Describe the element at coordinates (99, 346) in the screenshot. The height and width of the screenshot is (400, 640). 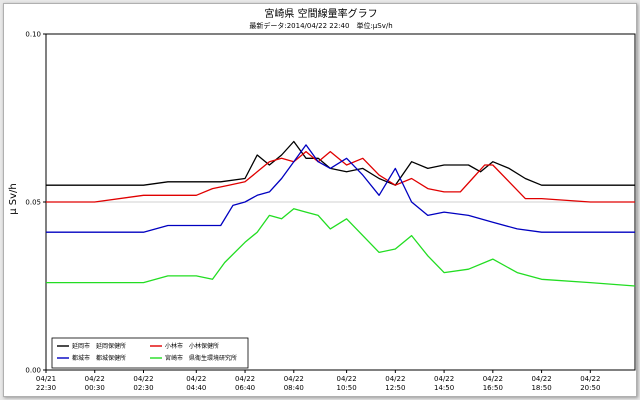
I see `legend-label: 延岡市 延岡保健所` at that location.